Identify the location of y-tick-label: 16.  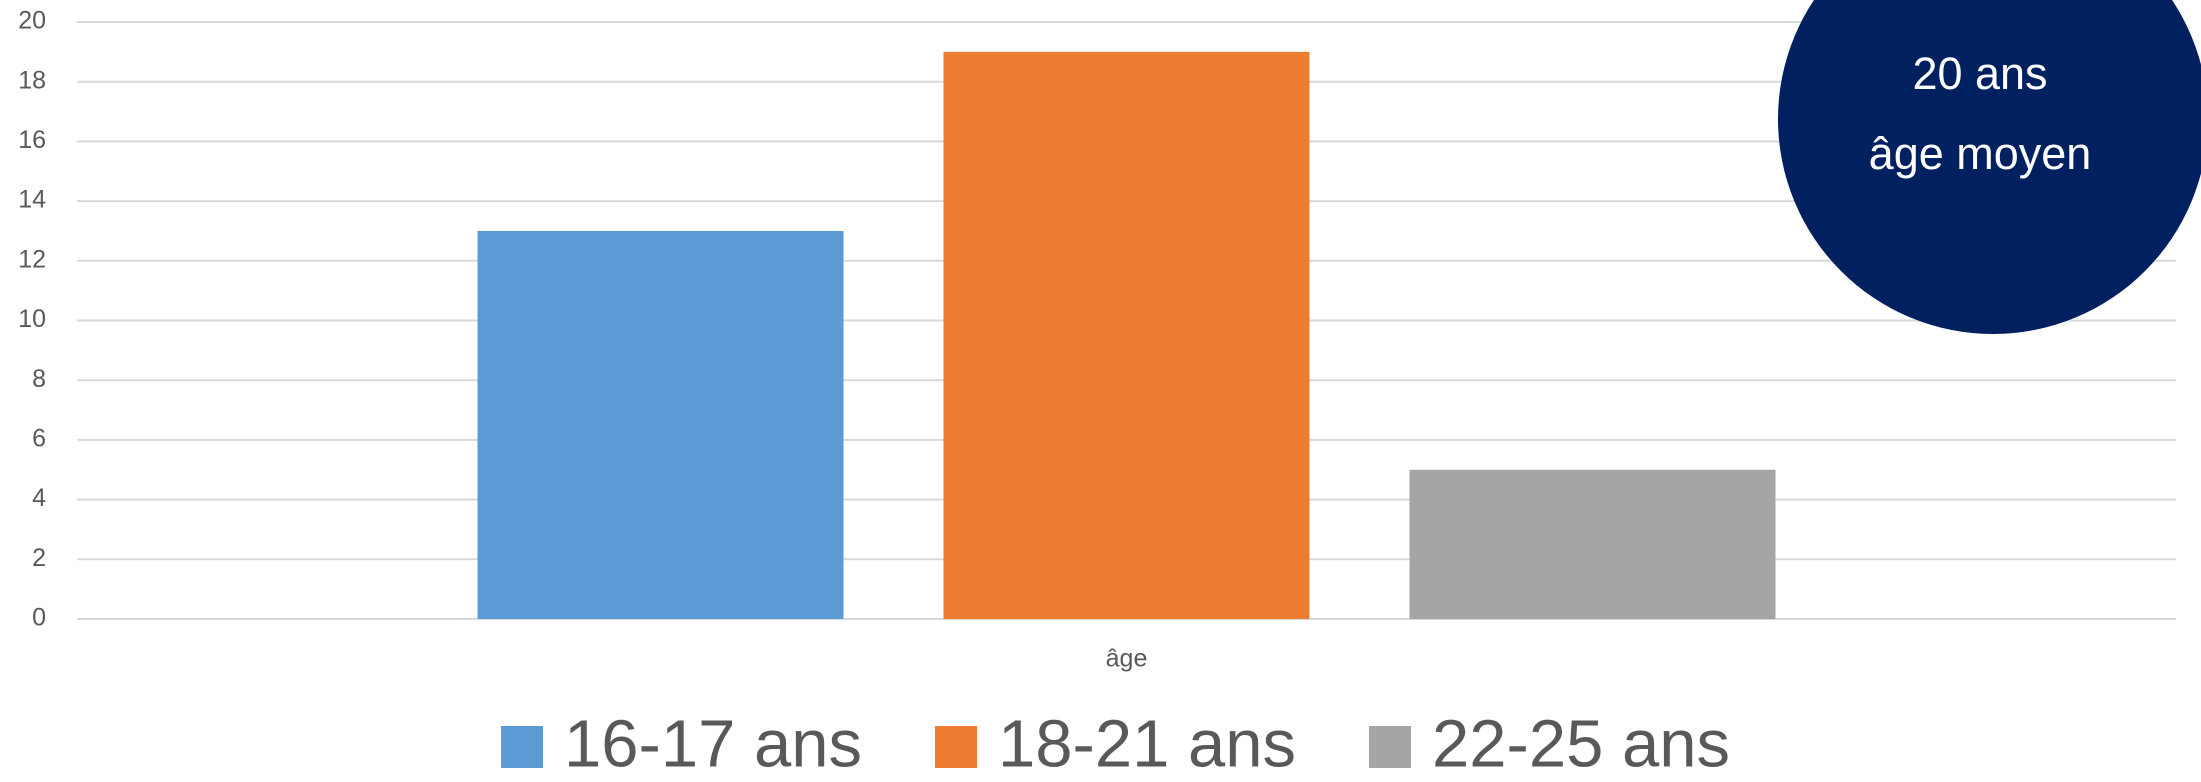
(32, 140).